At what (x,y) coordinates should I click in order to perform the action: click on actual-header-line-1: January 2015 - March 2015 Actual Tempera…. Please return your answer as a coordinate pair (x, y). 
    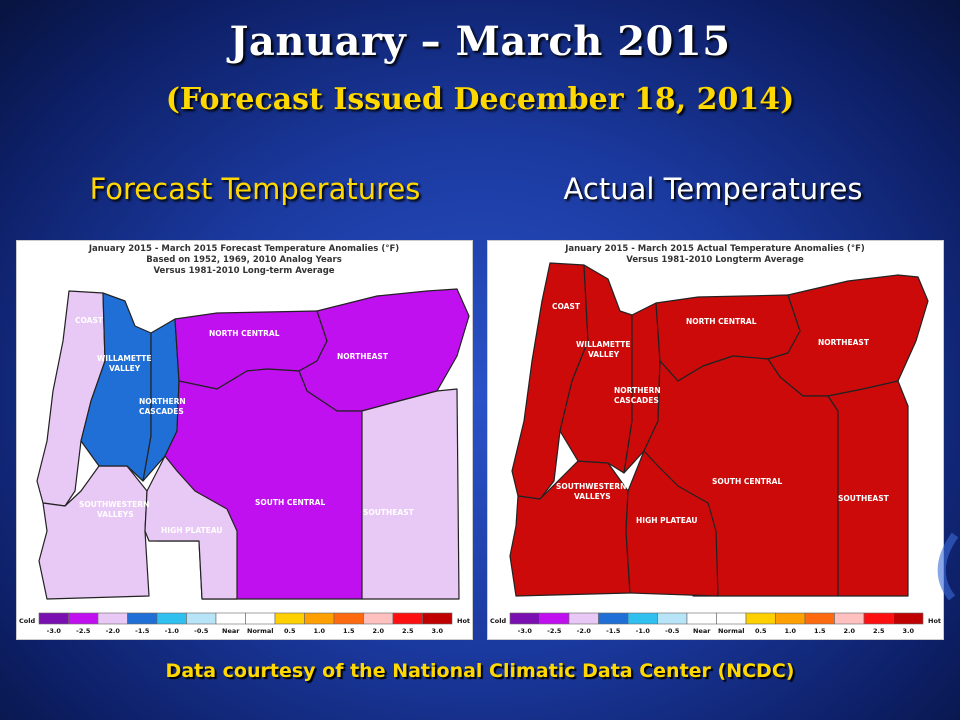
    Looking at the image, I should click on (714, 249).